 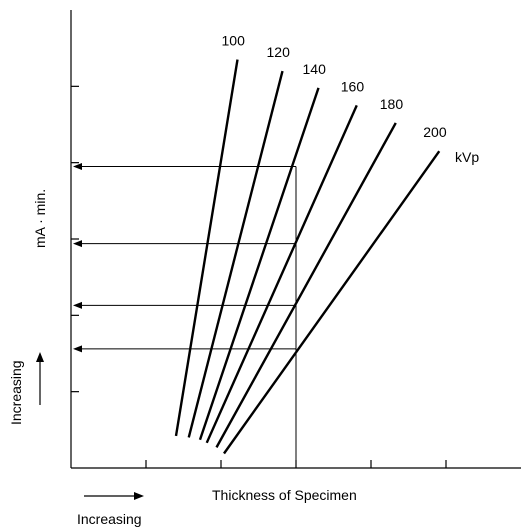 I want to click on series-labels: 100 120 140 160 180 200, so click(x=334, y=87).